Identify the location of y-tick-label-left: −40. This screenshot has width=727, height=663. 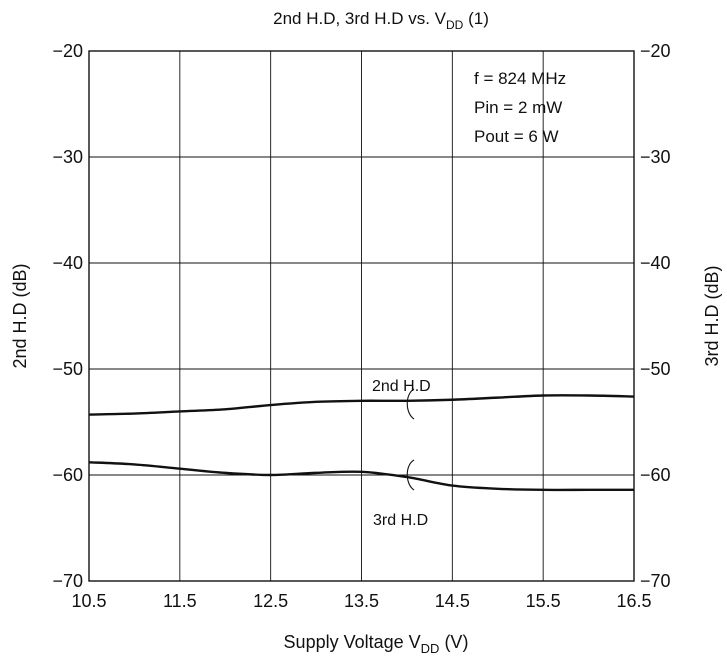
(67, 263).